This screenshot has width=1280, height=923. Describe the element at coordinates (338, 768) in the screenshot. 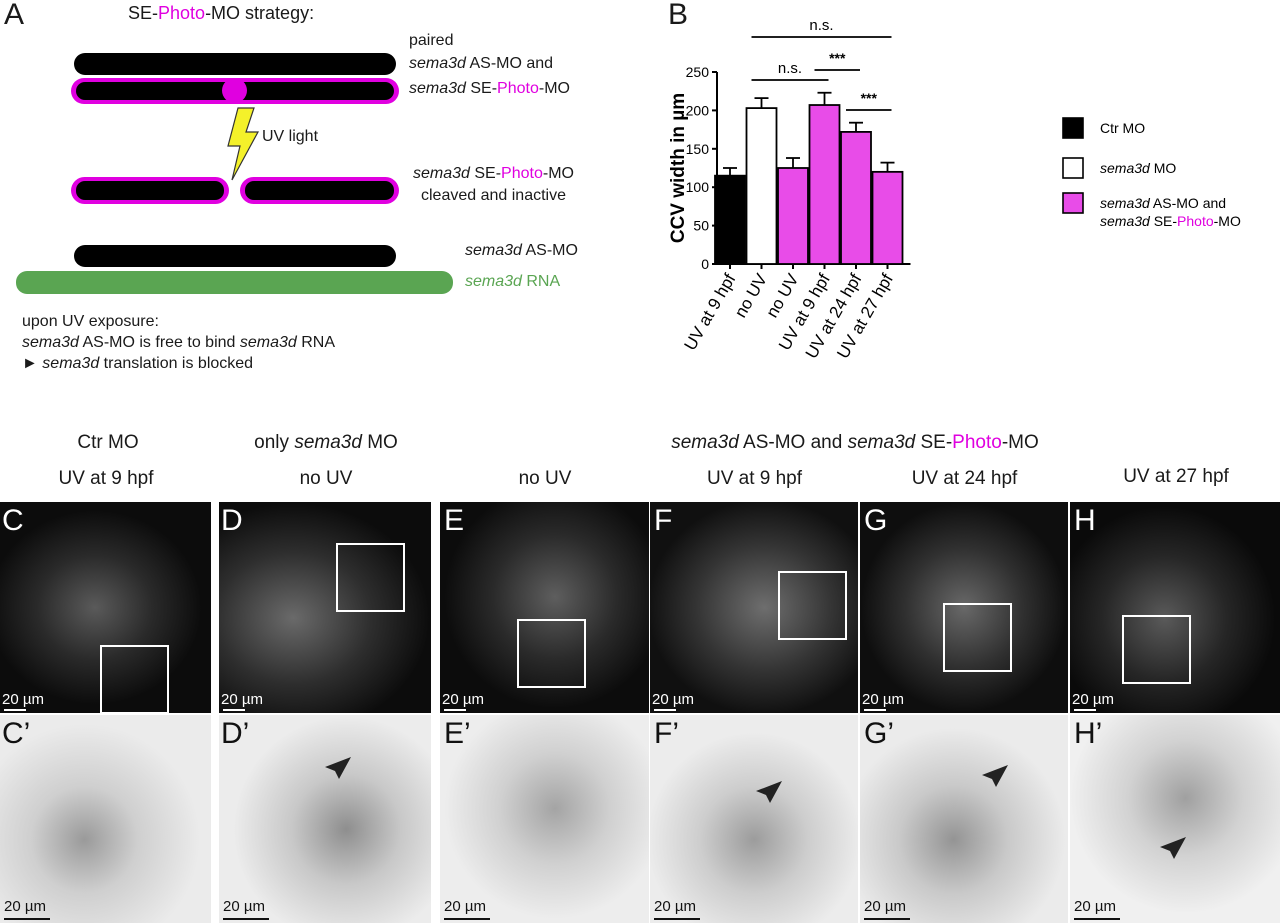

I see `arrowhead-icon-d` at that location.